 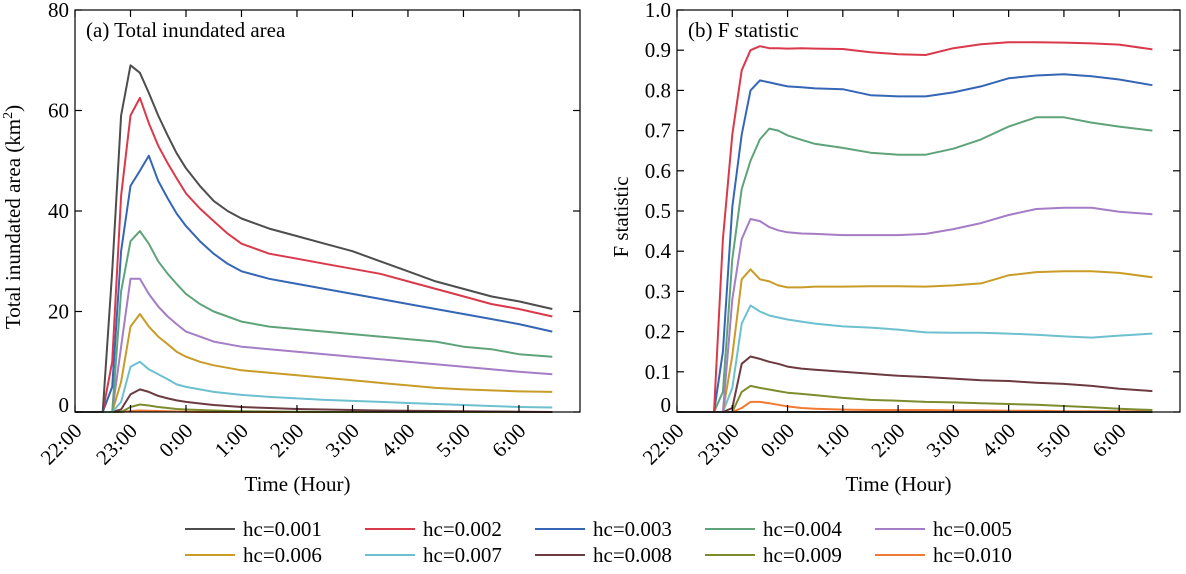 What do you see at coordinates (658, 171) in the screenshot?
I see `y-tick-label: 0.6` at bounding box center [658, 171].